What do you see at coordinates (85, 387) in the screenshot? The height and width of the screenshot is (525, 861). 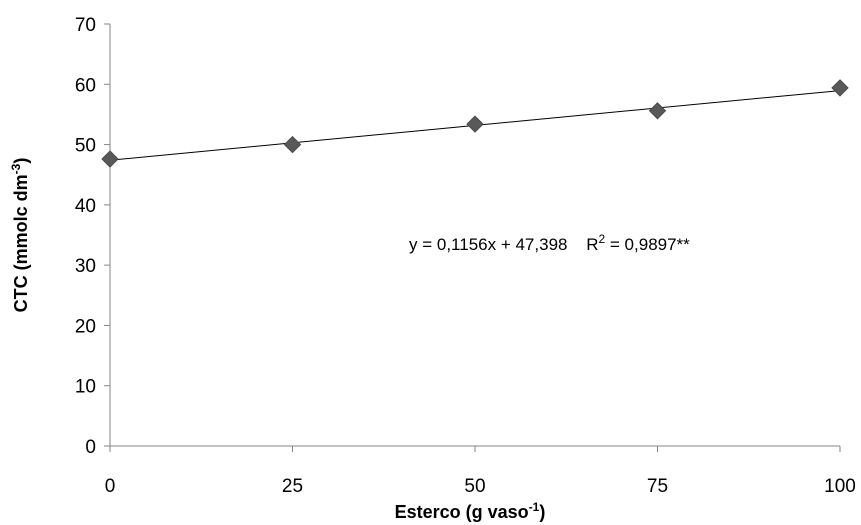 I see `y-tick-label: 10` at bounding box center [85, 387].